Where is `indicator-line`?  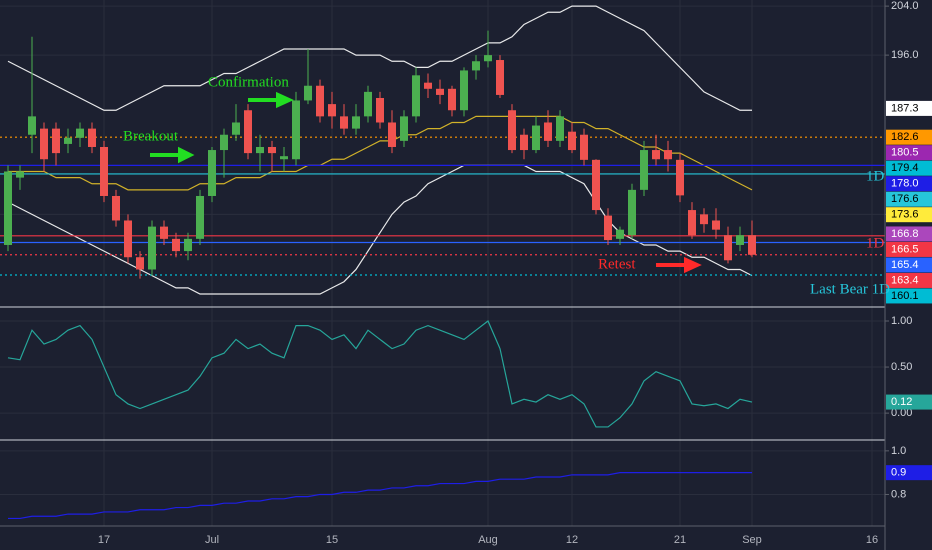
indicator-line is located at coordinates (380, 496).